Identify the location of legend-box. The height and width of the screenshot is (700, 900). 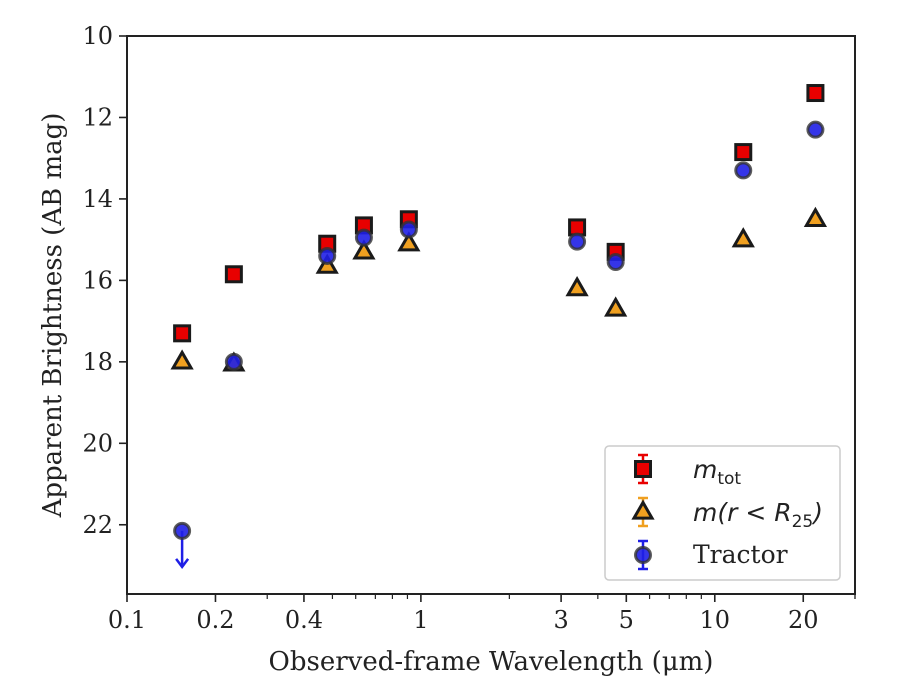
(722, 513).